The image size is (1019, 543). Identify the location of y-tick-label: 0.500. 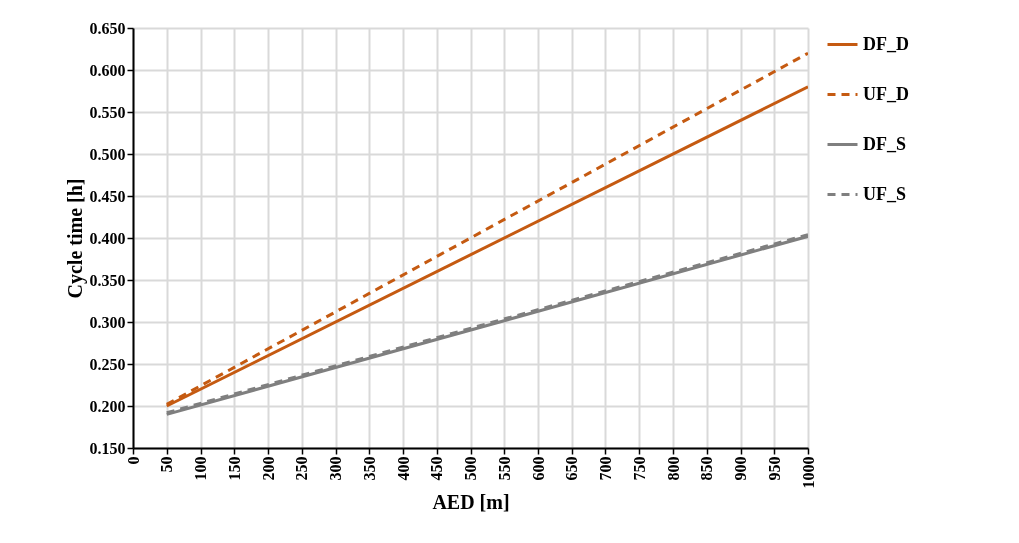
(107, 154).